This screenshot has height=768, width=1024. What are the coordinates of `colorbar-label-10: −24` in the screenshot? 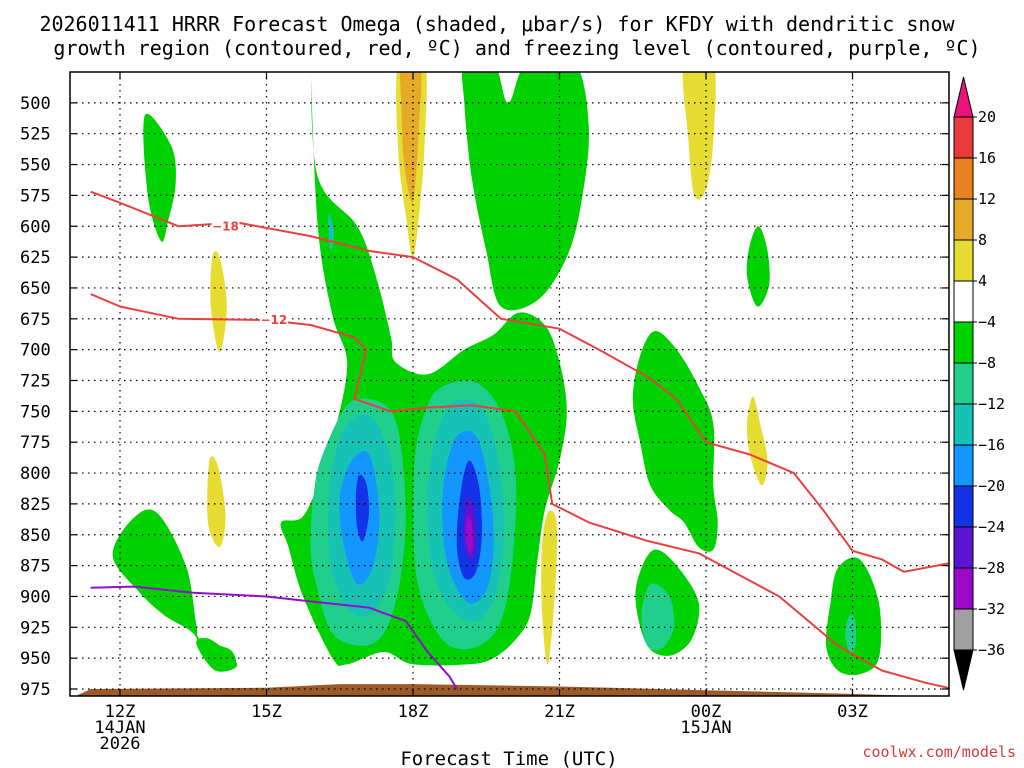 It's located at (991, 527).